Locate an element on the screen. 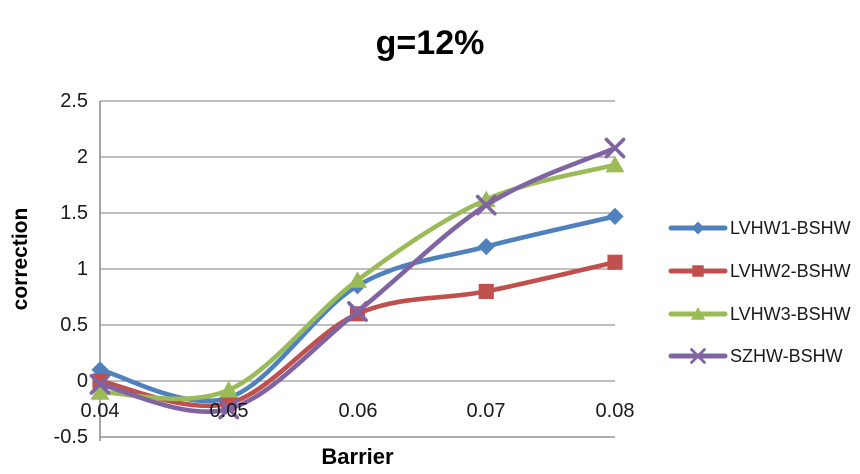 The width and height of the screenshot is (860, 474). legend-x-marker-icon is located at coordinates (698, 356).